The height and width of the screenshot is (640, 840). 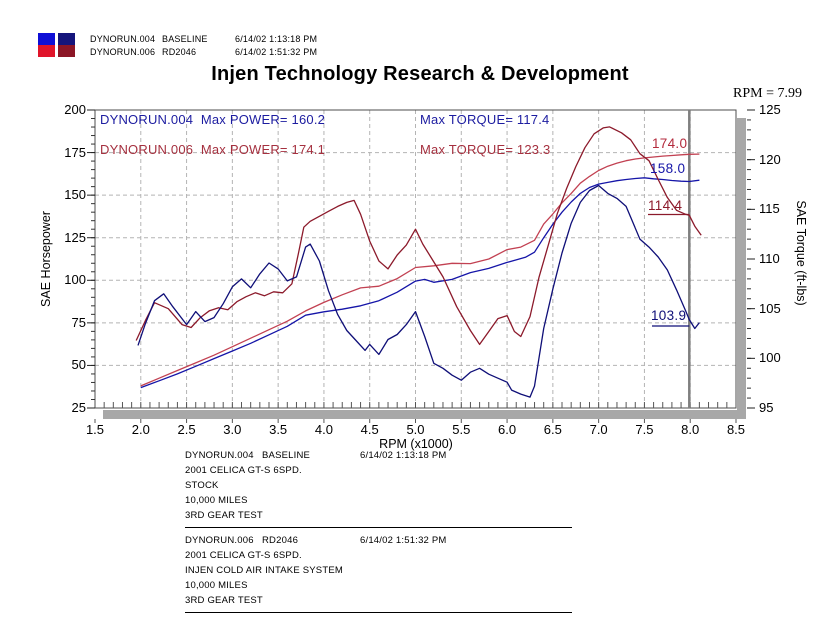 What do you see at coordinates (213, 149) in the screenshot?
I see `max-power-annotation-run2: DYNORUN.006 Max POWER= 174.1` at bounding box center [213, 149].